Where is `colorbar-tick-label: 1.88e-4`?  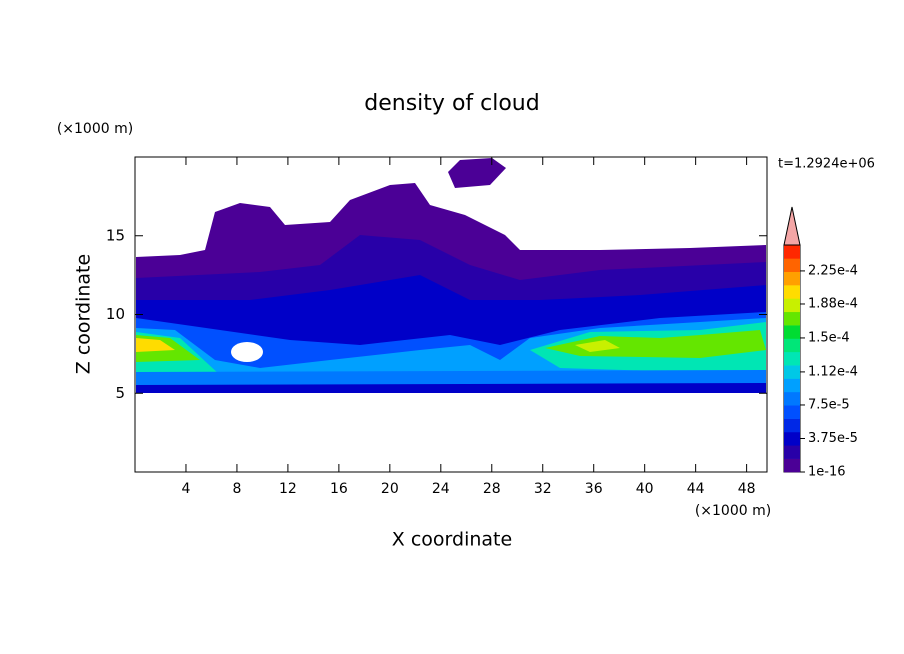 colorbar-tick-label: 1.88e-4 is located at coordinates (833, 303).